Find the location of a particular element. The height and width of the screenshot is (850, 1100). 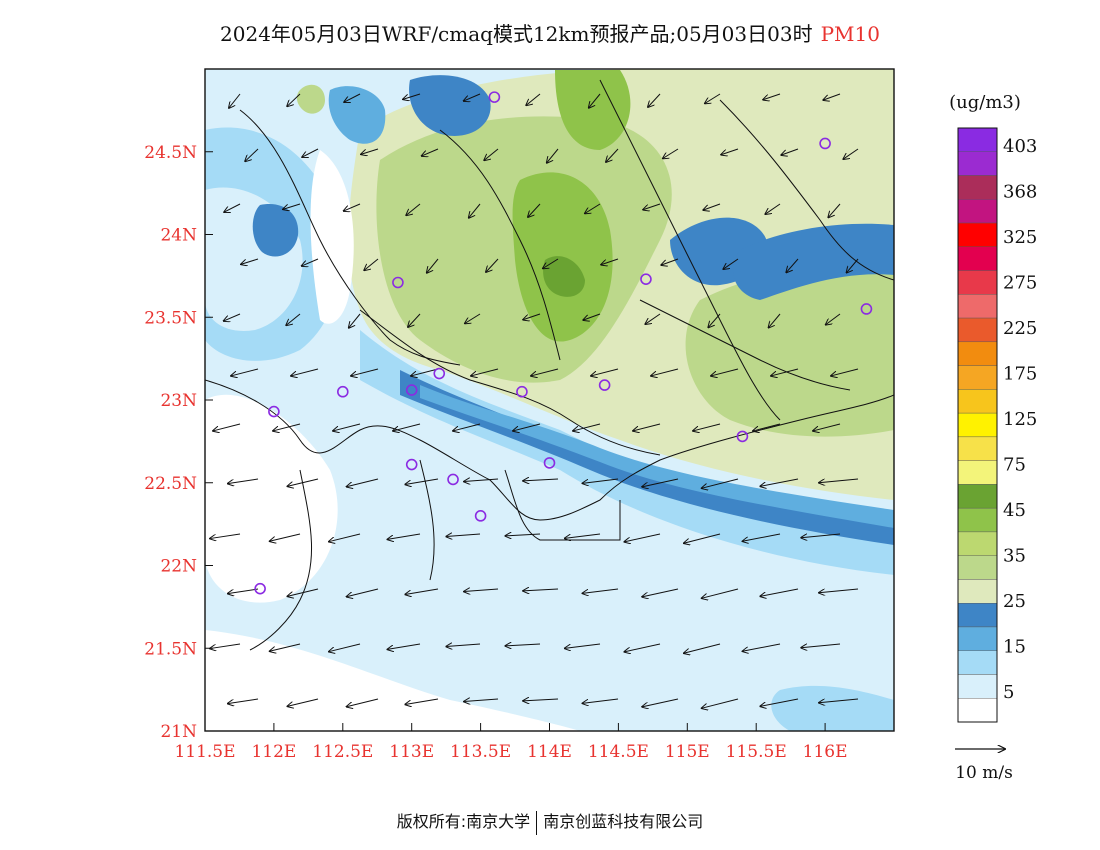

pollutant-label: PM10 is located at coordinates (850, 34).